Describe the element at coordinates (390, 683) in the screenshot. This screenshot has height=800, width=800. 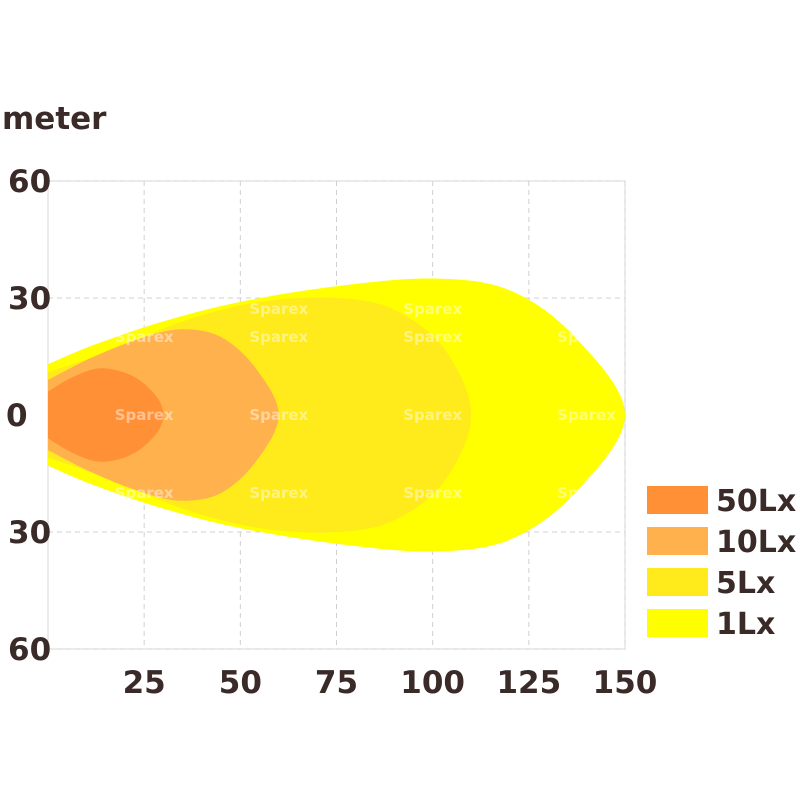
I see `x-tick-labels: 25 50 75 100 125 150` at that location.